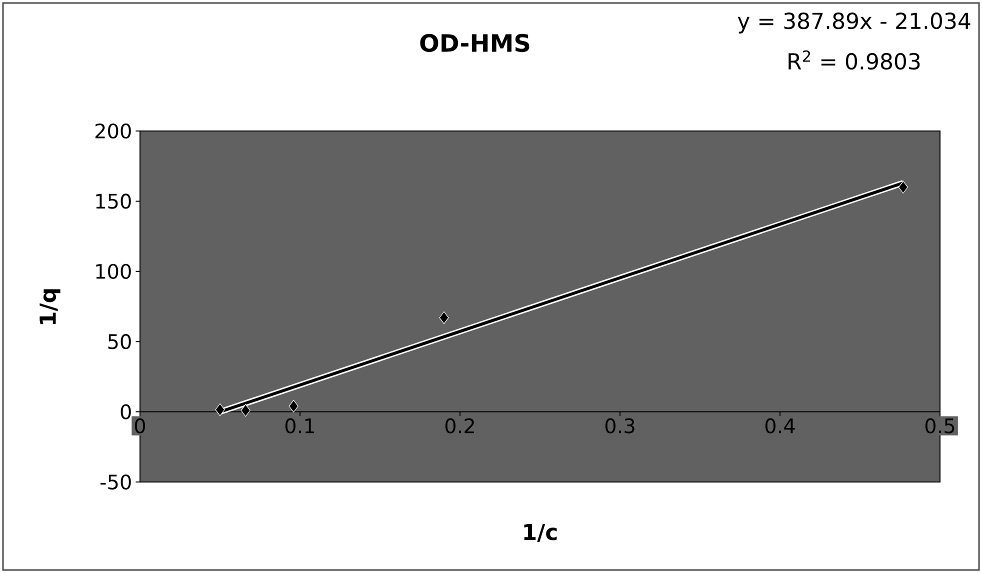 The image size is (982, 573). I want to click on x-tick-label: 0.1, so click(299, 426).